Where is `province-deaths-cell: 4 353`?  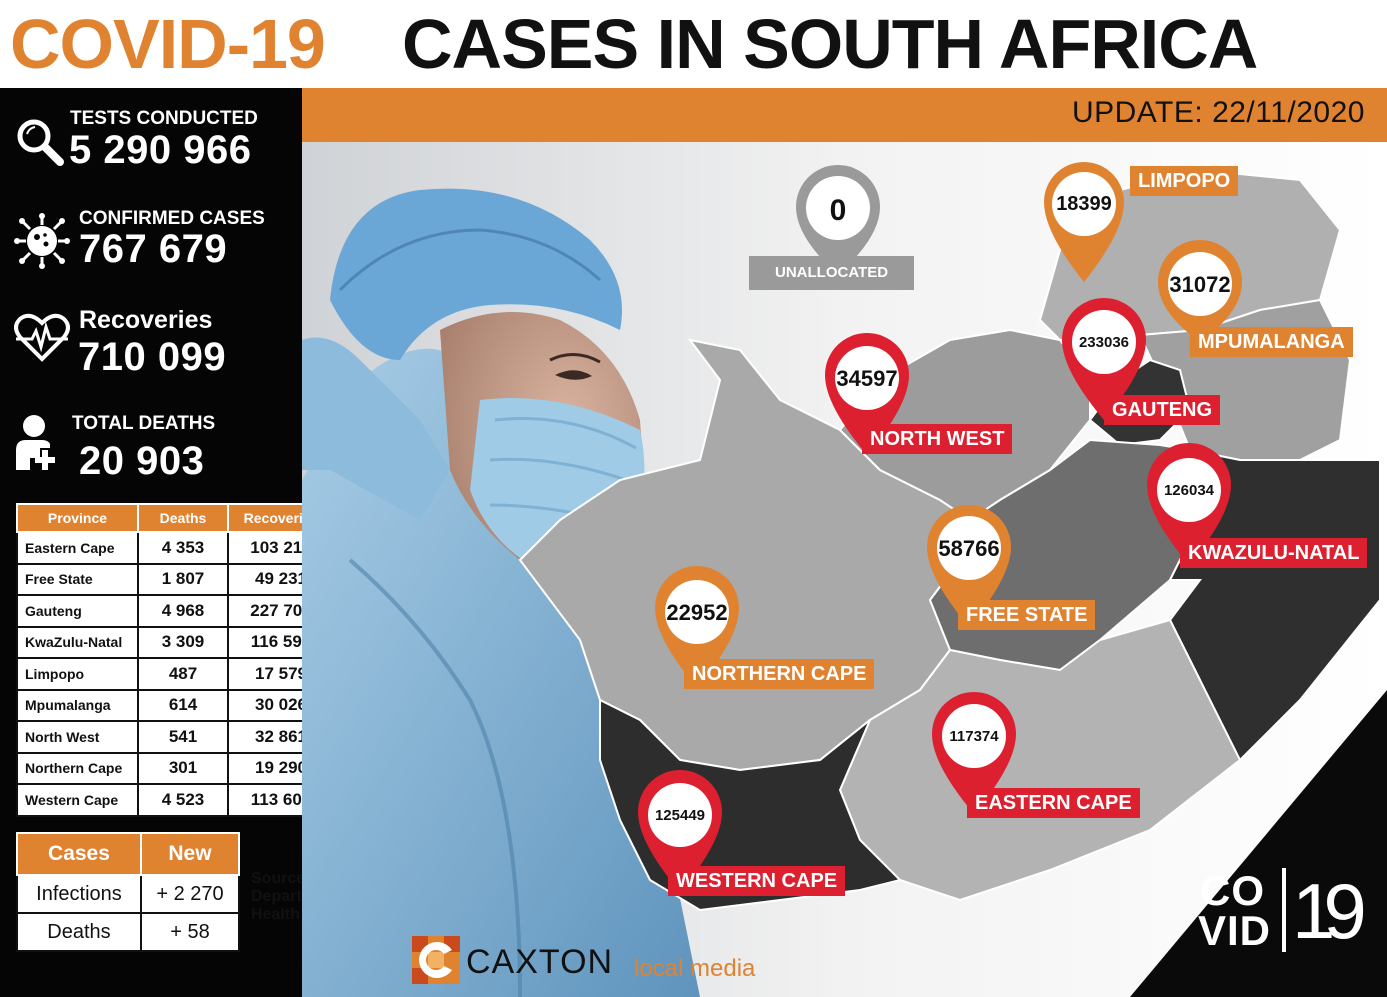 province-deaths-cell: 4 353 is located at coordinates (183, 548).